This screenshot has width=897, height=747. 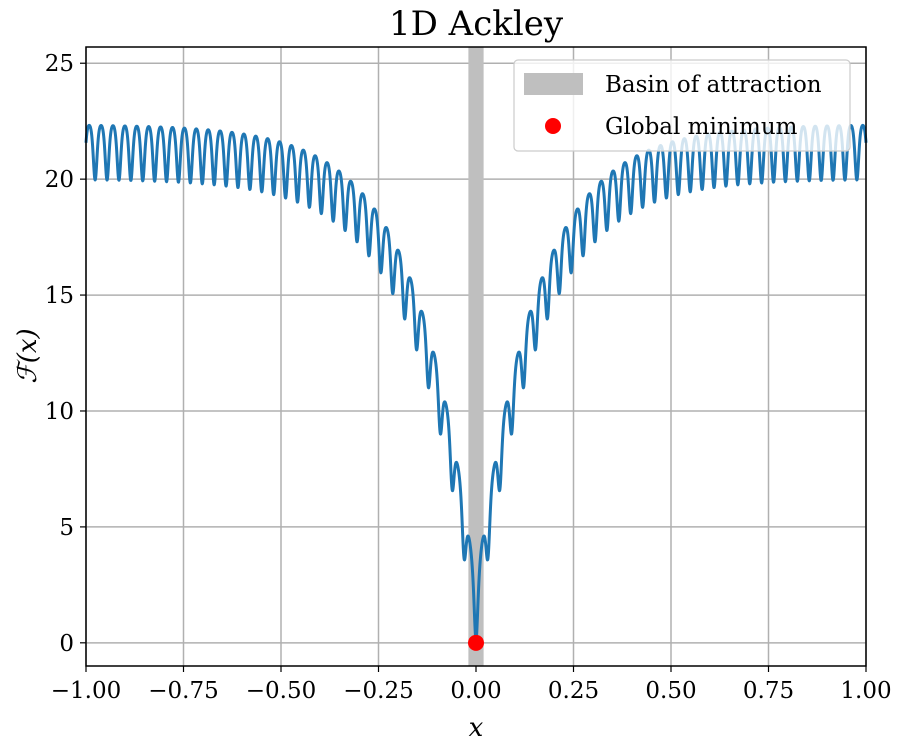 I want to click on global-minimum-point, so click(x=476, y=642).